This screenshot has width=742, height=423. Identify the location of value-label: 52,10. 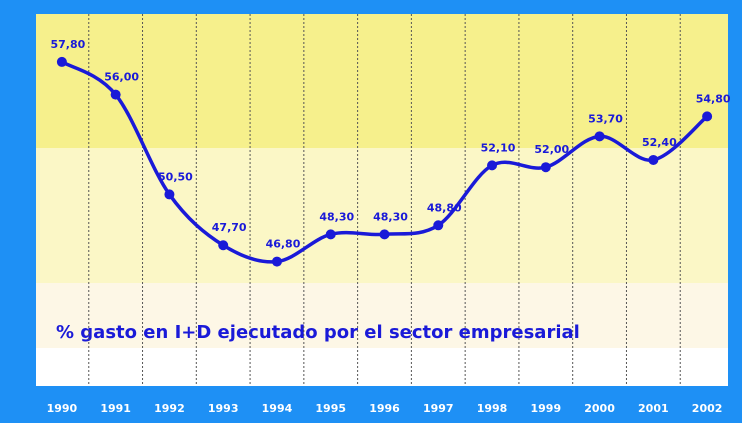
(498, 147).